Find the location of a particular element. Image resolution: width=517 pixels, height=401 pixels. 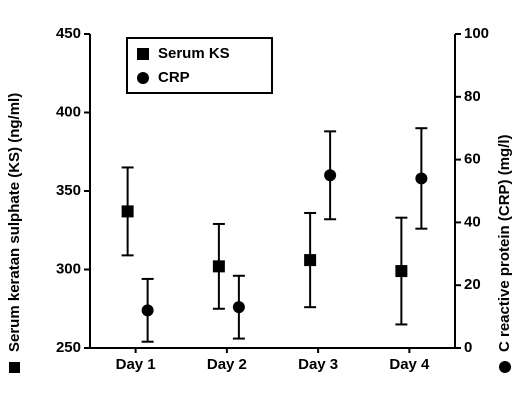

legend-label: CRP is located at coordinates (174, 77).